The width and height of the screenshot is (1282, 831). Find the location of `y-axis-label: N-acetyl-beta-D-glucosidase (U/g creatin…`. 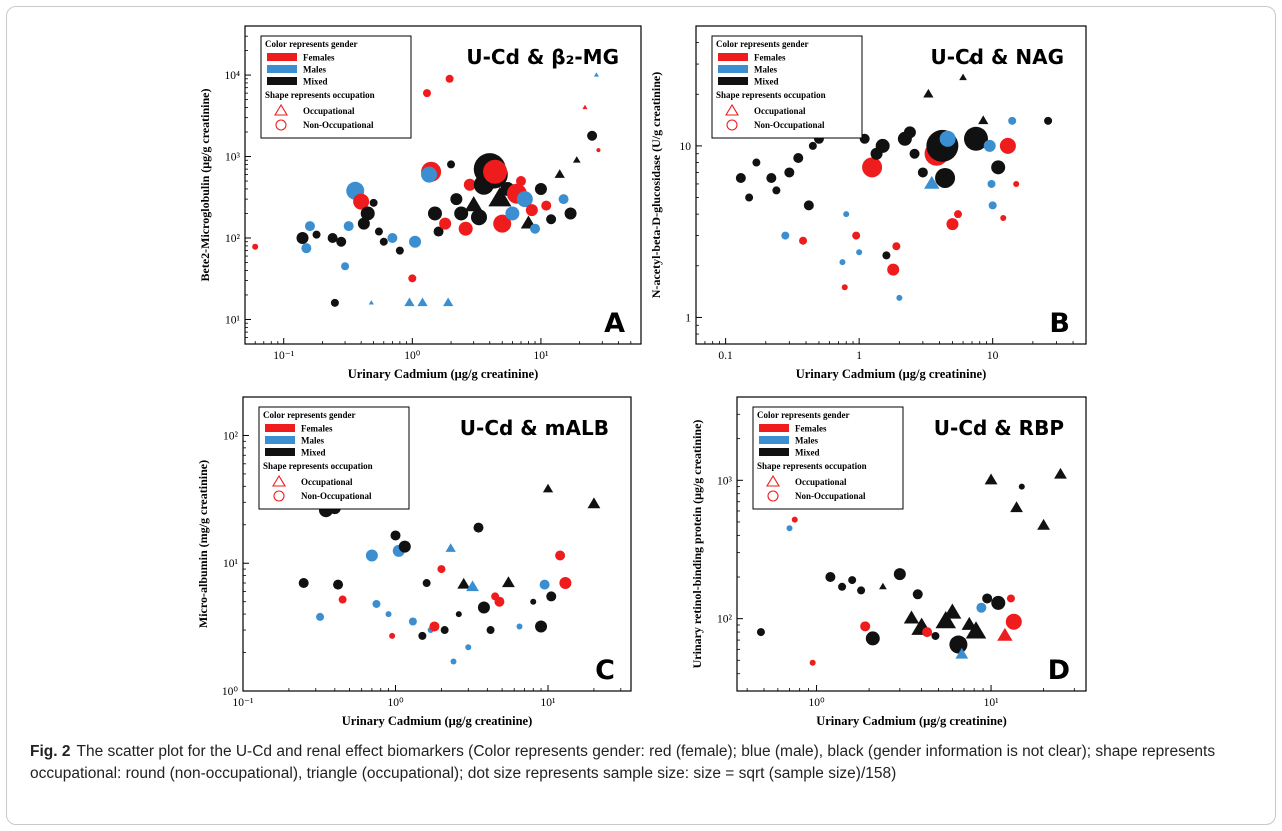

y-axis-label: N-acetyl-beta-D-glucosidase (U/g creatin… is located at coordinates (656, 185).